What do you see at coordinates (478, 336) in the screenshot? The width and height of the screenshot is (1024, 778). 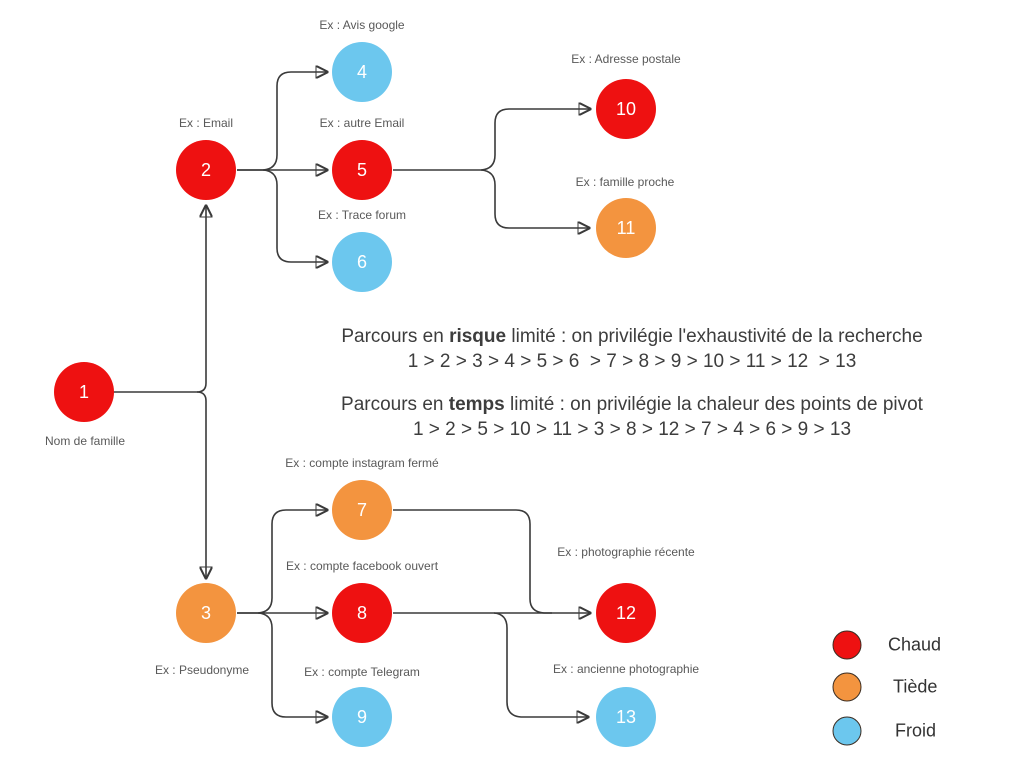 I see `annotation-risque-keyword: risque` at bounding box center [478, 336].